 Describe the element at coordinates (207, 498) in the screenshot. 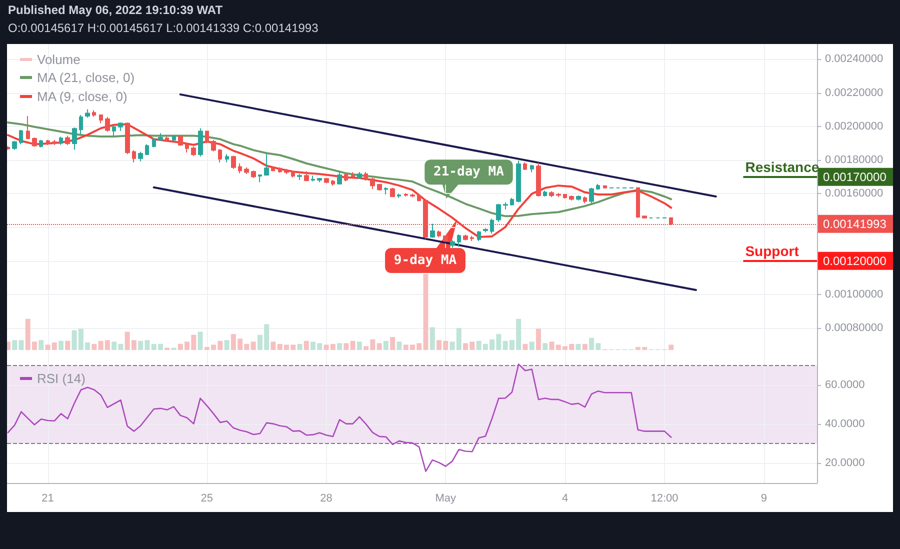

I see `x-tick-label: 25` at that location.